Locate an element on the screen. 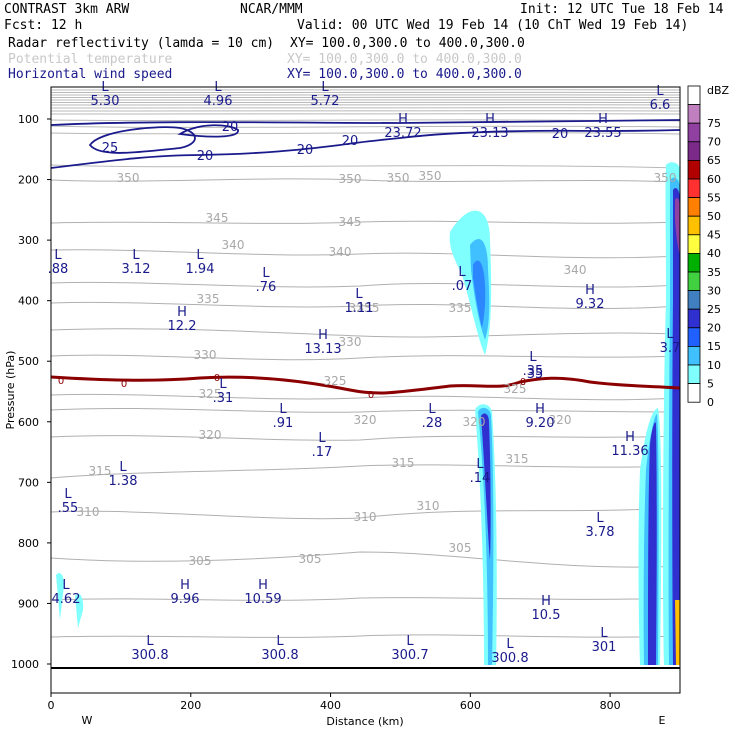 The width and height of the screenshot is (740, 740). marker-value: 9.20 is located at coordinates (540, 423).